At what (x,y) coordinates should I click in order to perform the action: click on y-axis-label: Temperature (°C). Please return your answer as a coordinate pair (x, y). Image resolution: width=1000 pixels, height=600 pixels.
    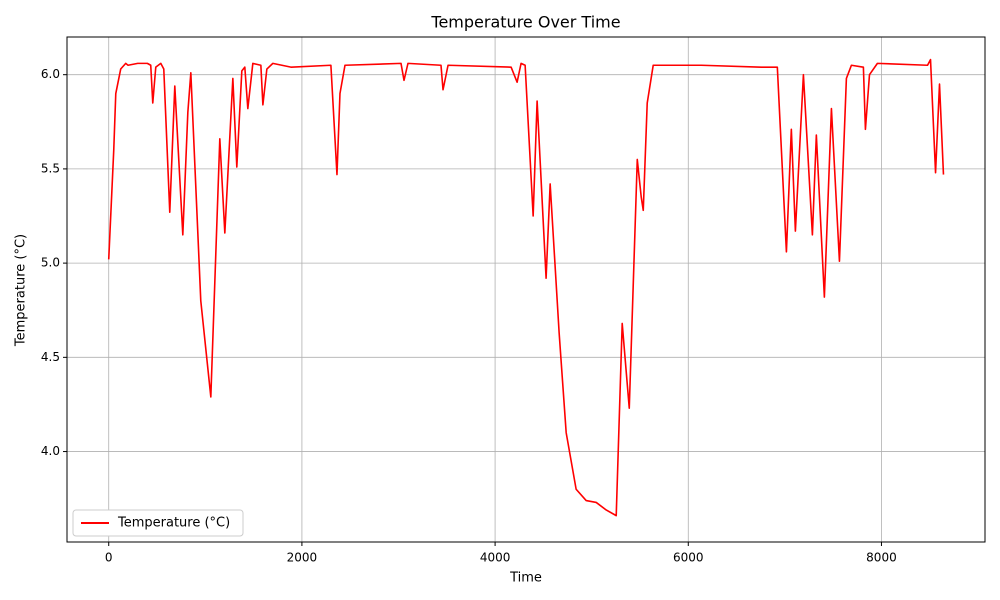
    Looking at the image, I should click on (21, 290).